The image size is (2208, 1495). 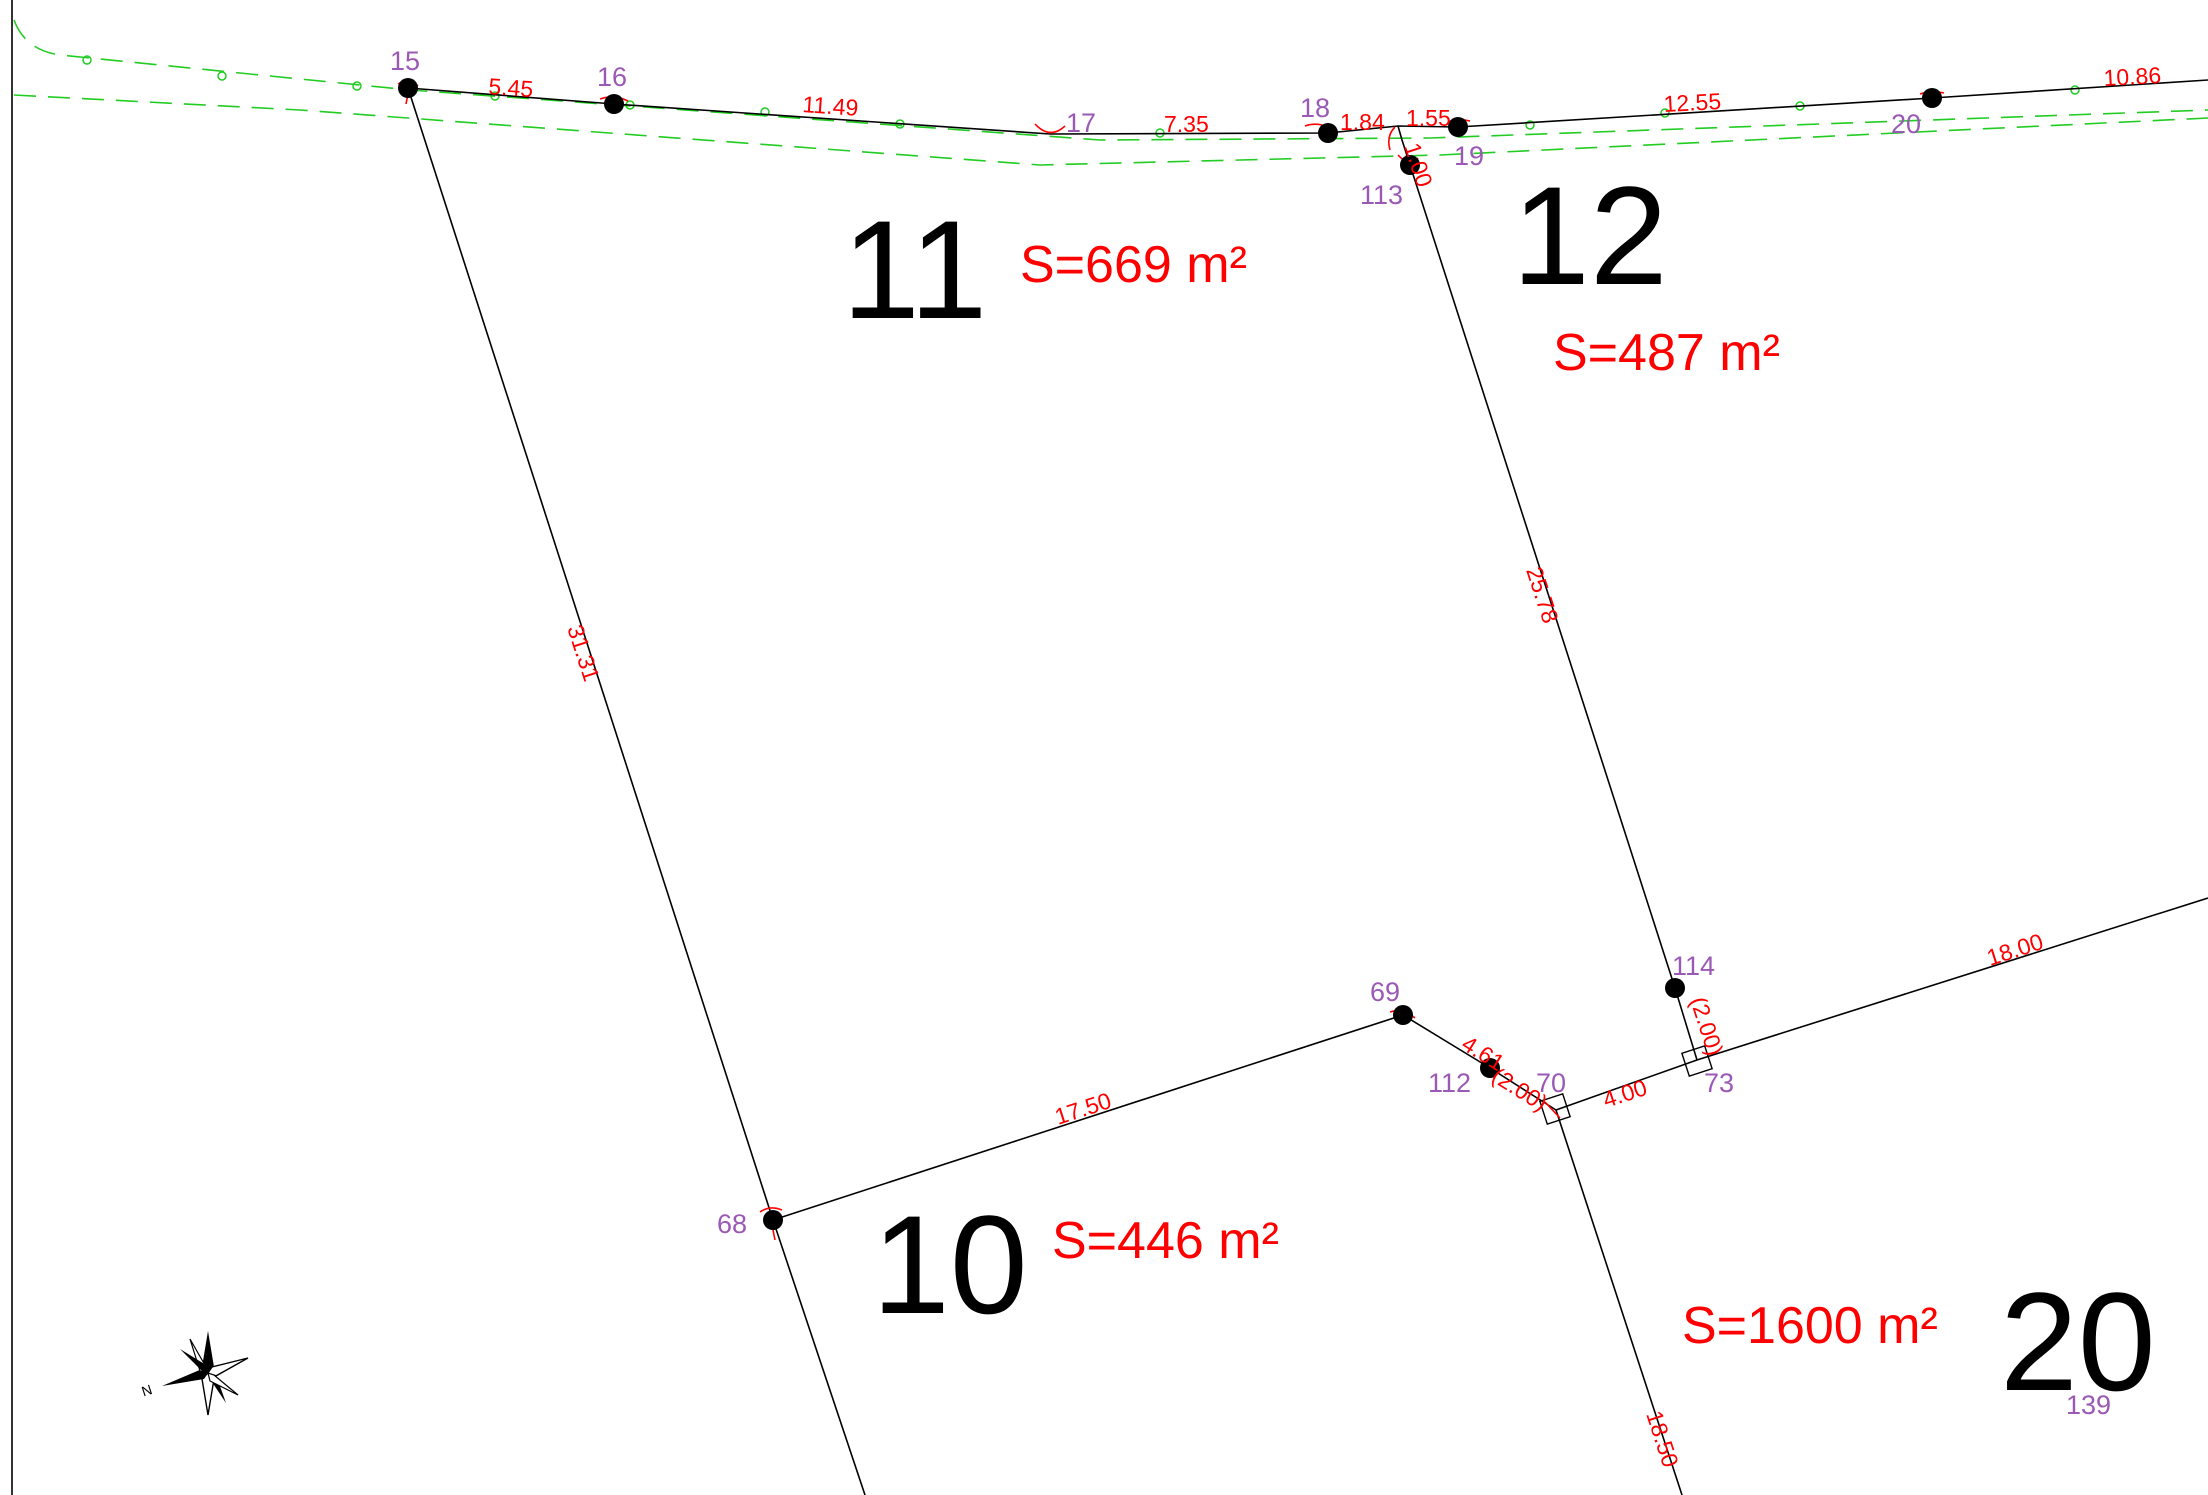 What do you see at coordinates (1381, 195) in the screenshot?
I see `point-label: 113` at bounding box center [1381, 195].